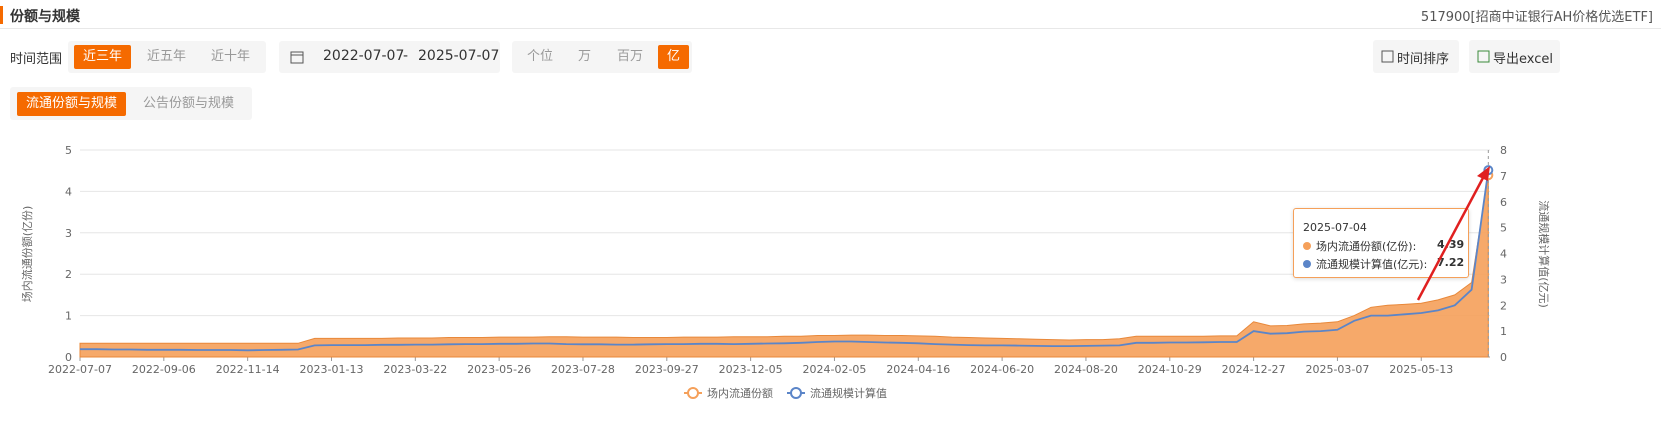 Image resolution: width=1661 pixels, height=440 pixels. I want to click on legend-label: 流通规模计算值, so click(848, 393).